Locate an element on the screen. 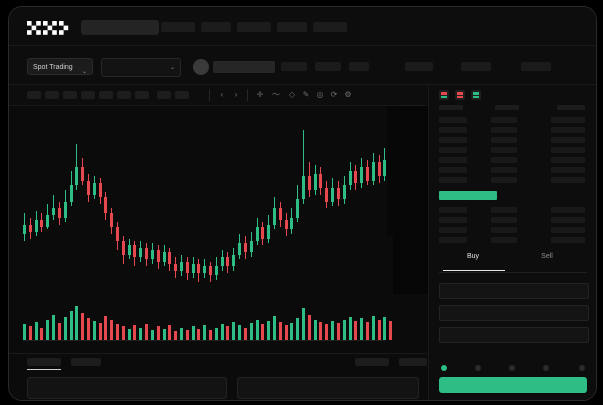 Image resolution: width=603 pixels, height=405 pixels. tab-open-orders is located at coordinates (44, 364).